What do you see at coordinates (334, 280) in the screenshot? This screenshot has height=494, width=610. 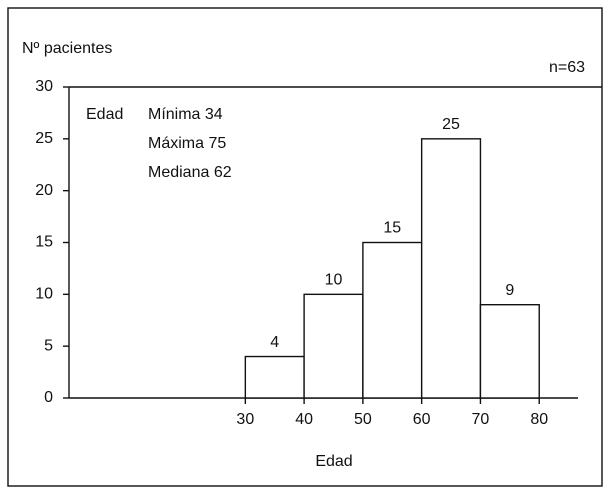 I see `value-label: 10` at bounding box center [334, 280].